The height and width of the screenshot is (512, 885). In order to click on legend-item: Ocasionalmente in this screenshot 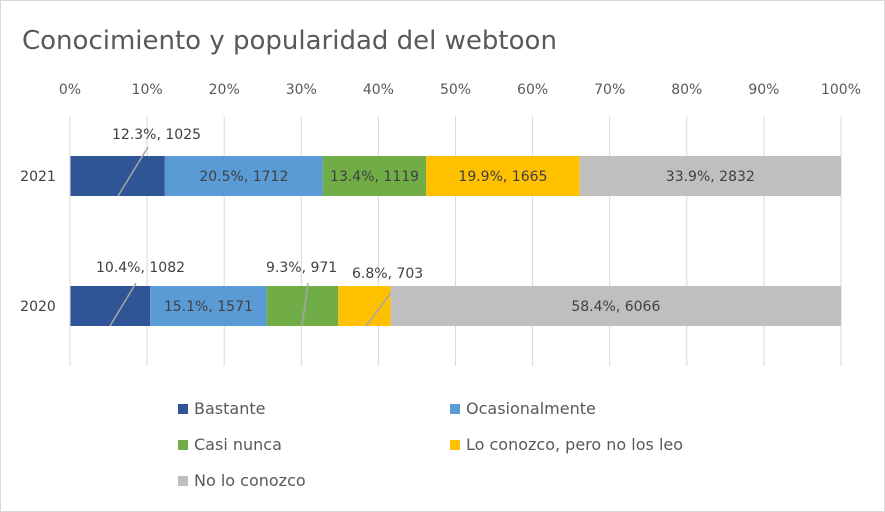, I will do `click(523, 408)`.